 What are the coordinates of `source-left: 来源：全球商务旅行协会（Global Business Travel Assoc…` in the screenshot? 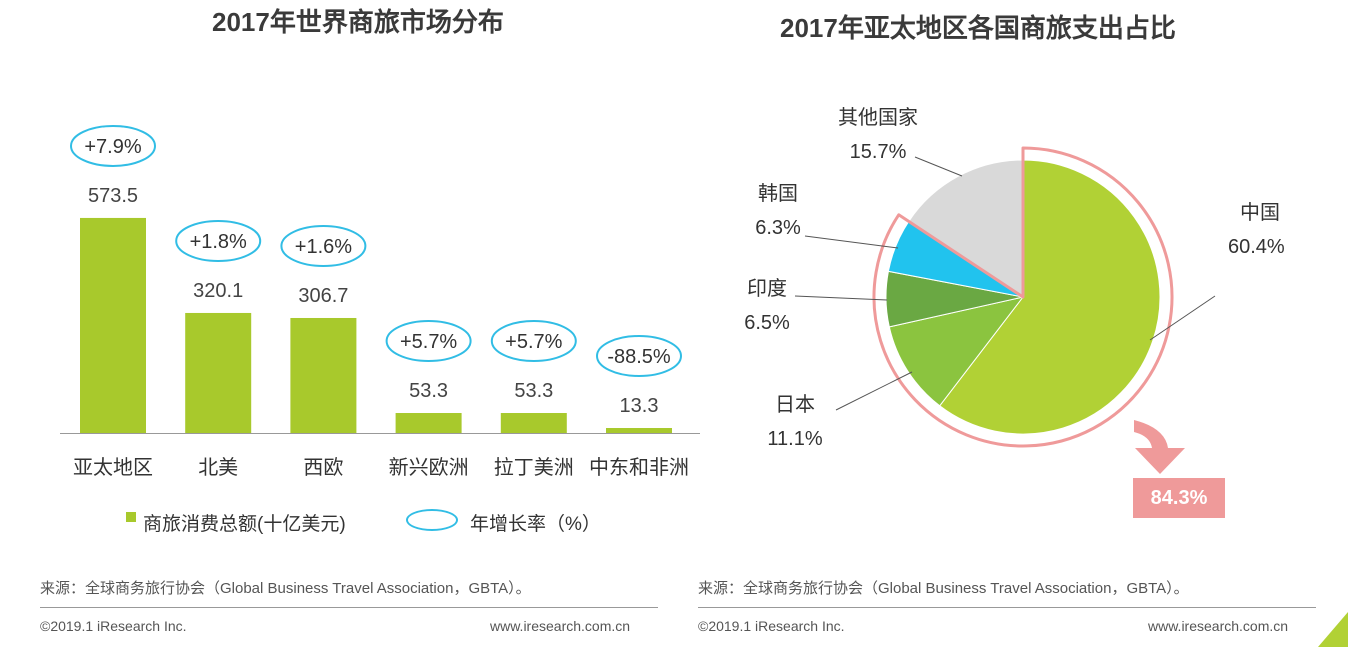 It's located at (285, 588).